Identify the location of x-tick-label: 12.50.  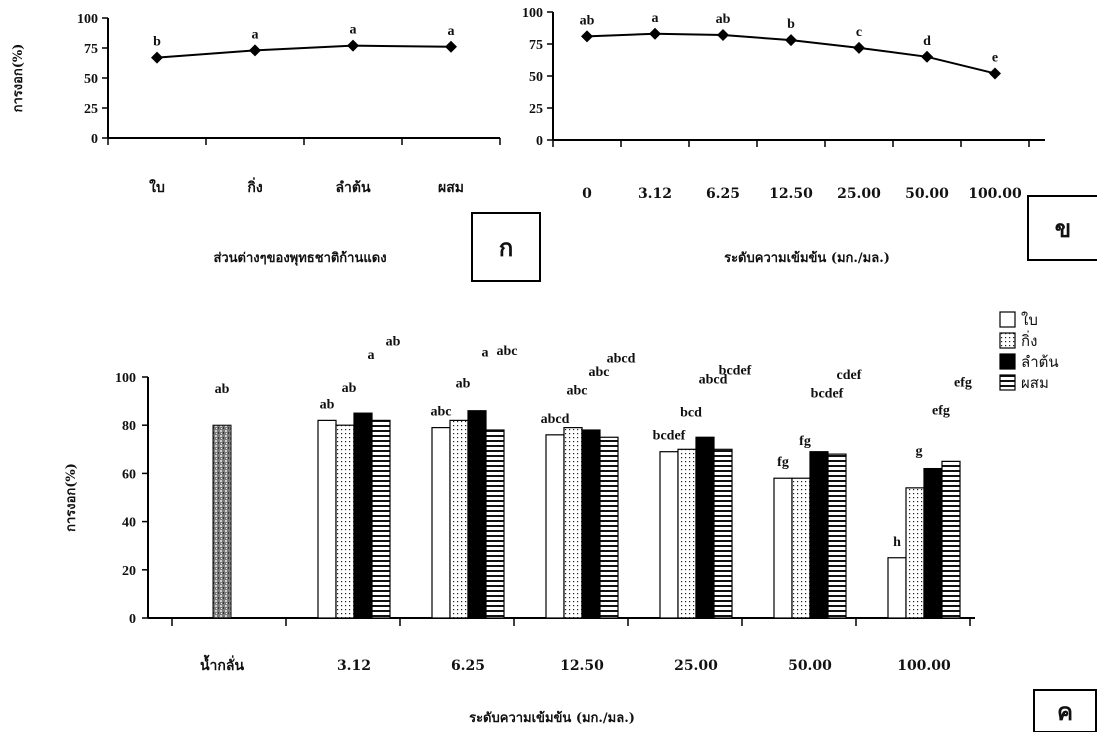
(582, 666).